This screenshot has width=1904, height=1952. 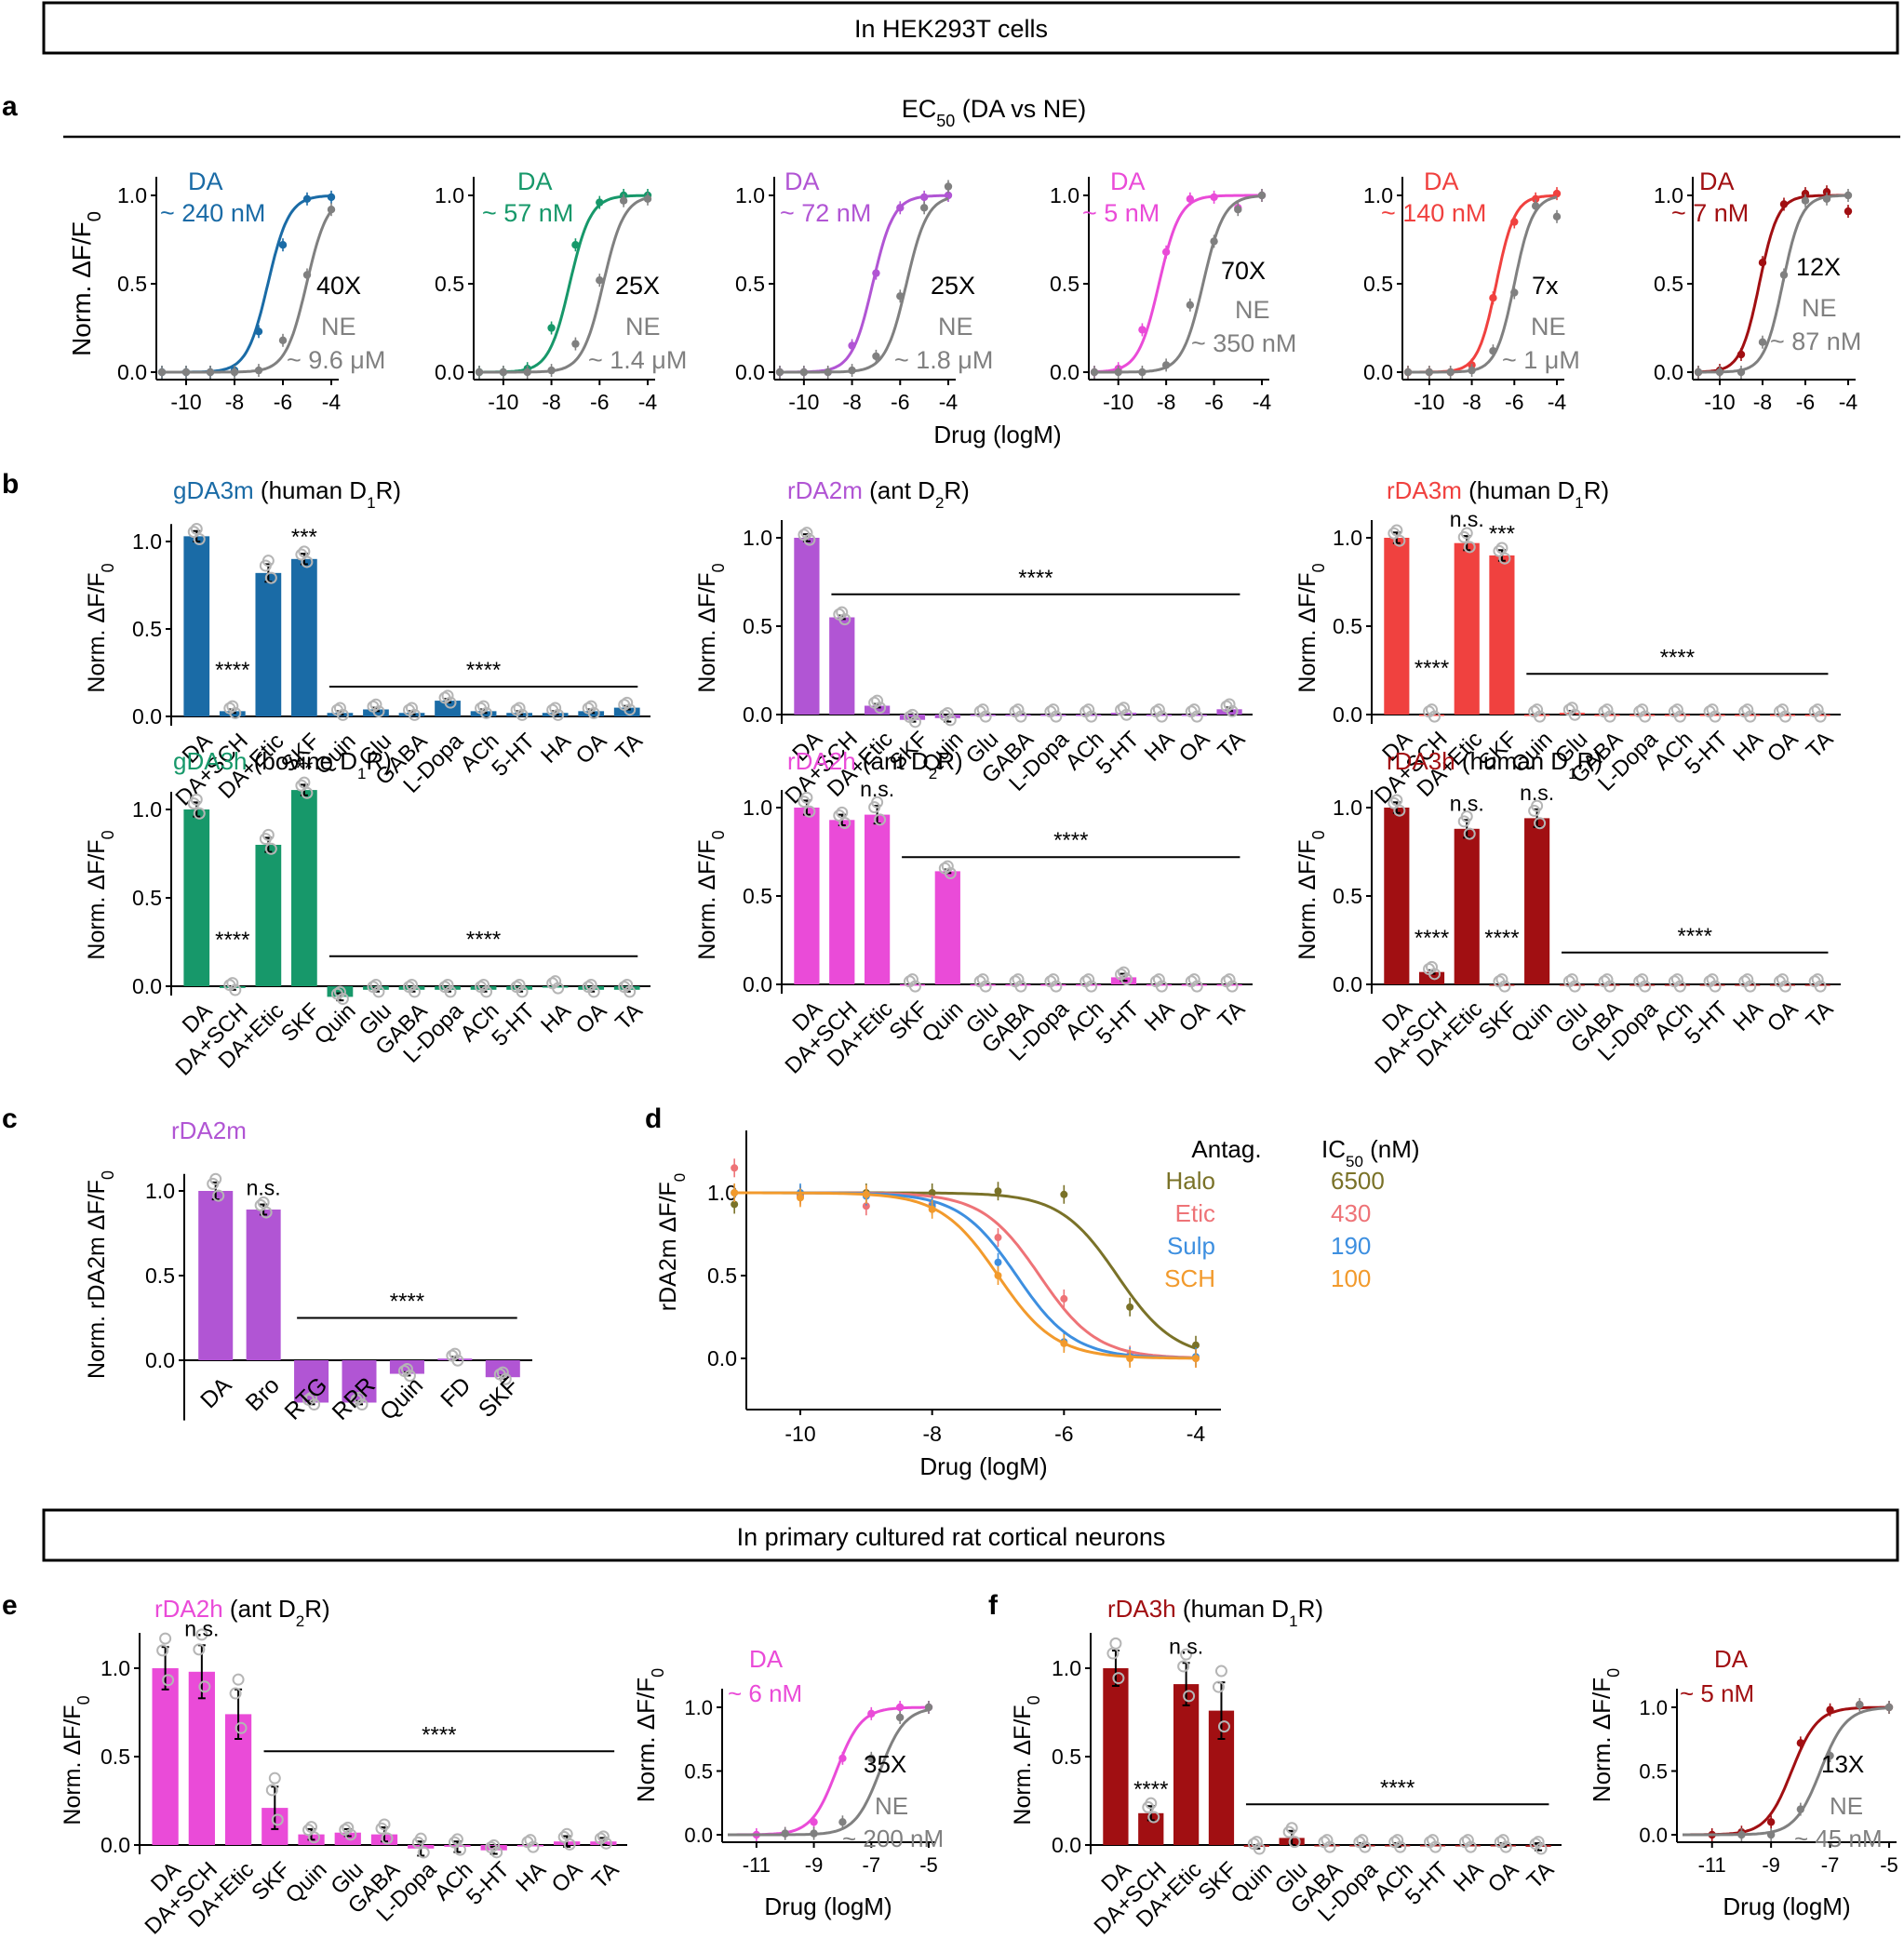 I want to click on data-point-Etic, so click(x=735, y=1168).